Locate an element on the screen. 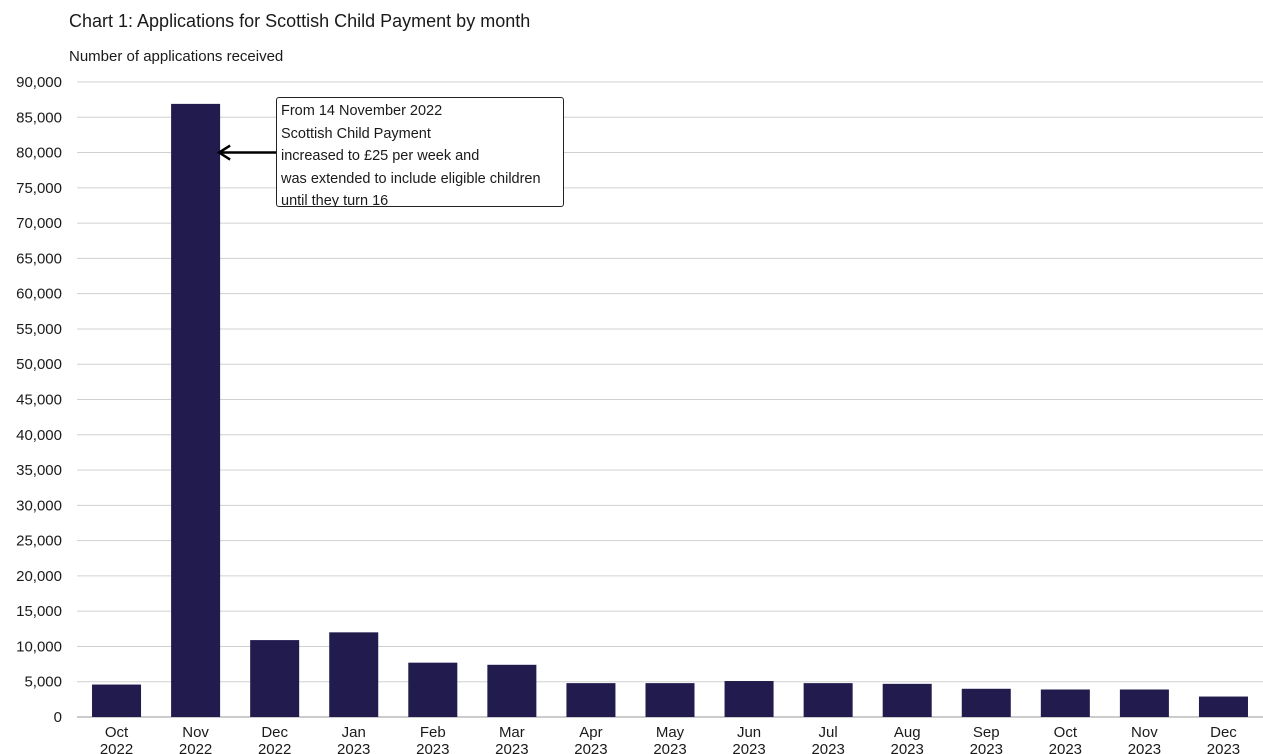 The image size is (1263, 754). y-tick-label: 40,000 is located at coordinates (39, 435).